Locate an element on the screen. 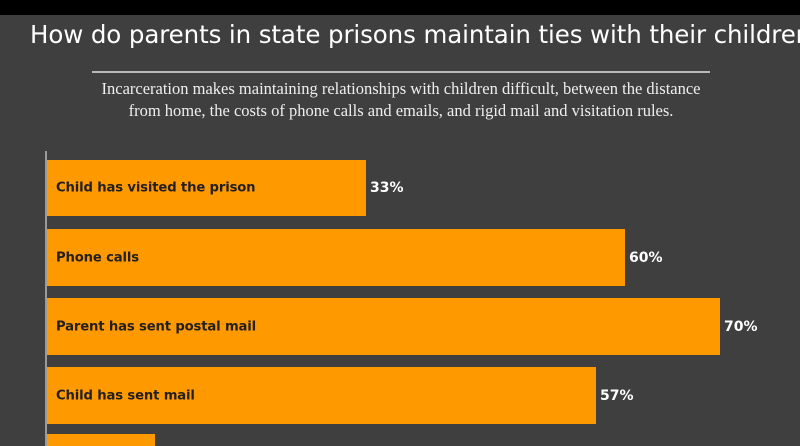 The width and height of the screenshot is (800, 446). bar-category-label: Child has visited the prison is located at coordinates (156, 188).